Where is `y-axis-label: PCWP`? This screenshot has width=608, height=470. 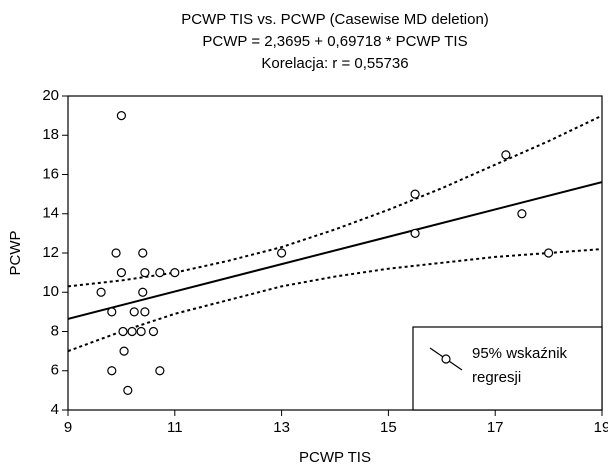 y-axis-label: PCWP is located at coordinates (15, 253).